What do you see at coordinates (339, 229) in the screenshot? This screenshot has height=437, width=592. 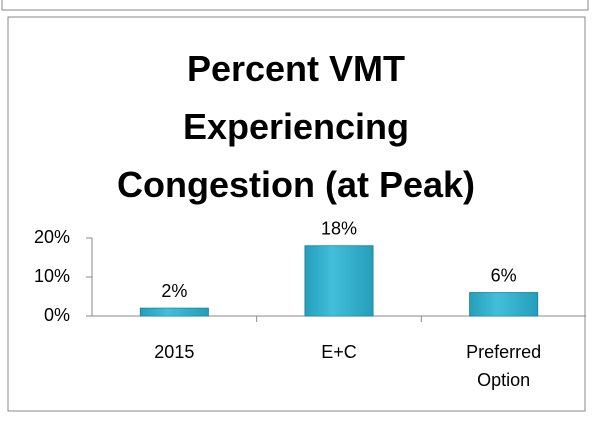 I see `value-label: 18%` at bounding box center [339, 229].